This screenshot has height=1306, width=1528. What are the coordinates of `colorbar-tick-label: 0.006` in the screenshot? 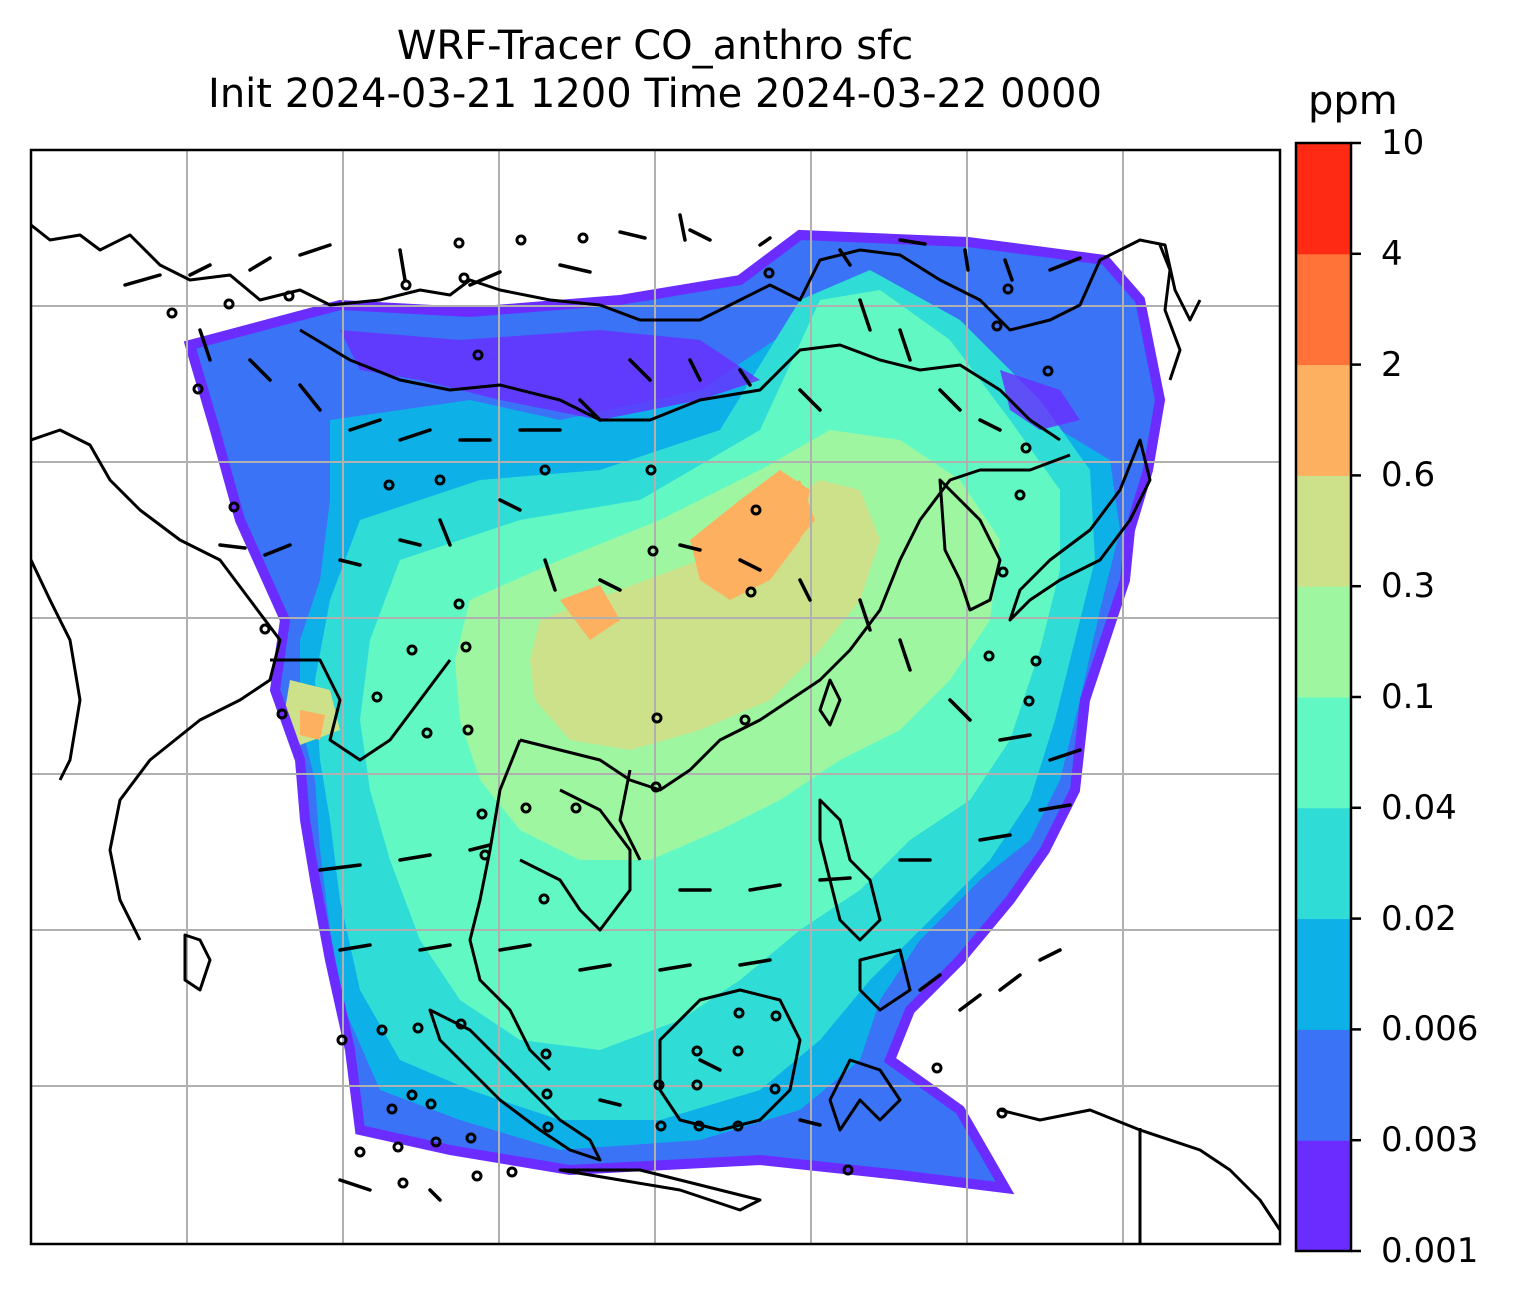 It's located at (1430, 1029).